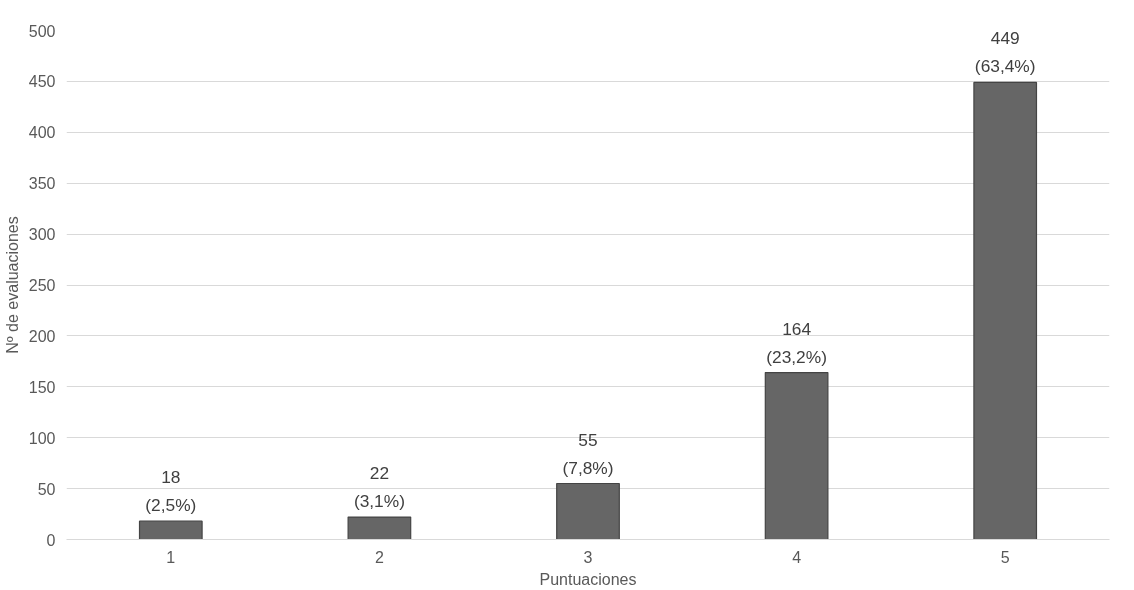 This screenshot has width=1134, height=590. What do you see at coordinates (379, 557) in the screenshot?
I see `x-tick-label: 2` at bounding box center [379, 557].